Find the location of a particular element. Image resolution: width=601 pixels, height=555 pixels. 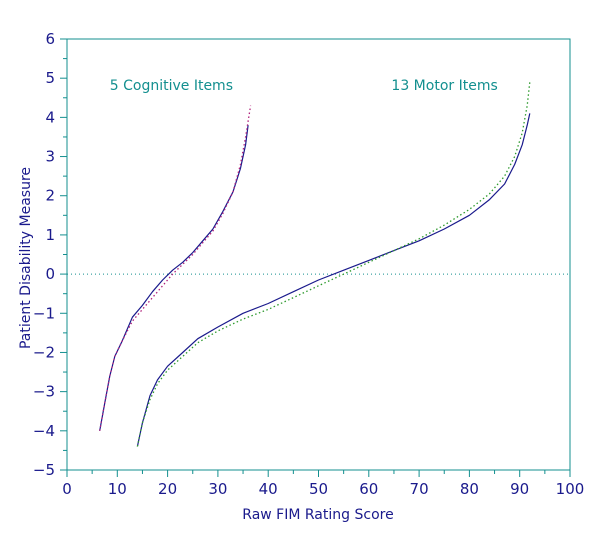

x-tick-label: 100 is located at coordinates (570, 489).